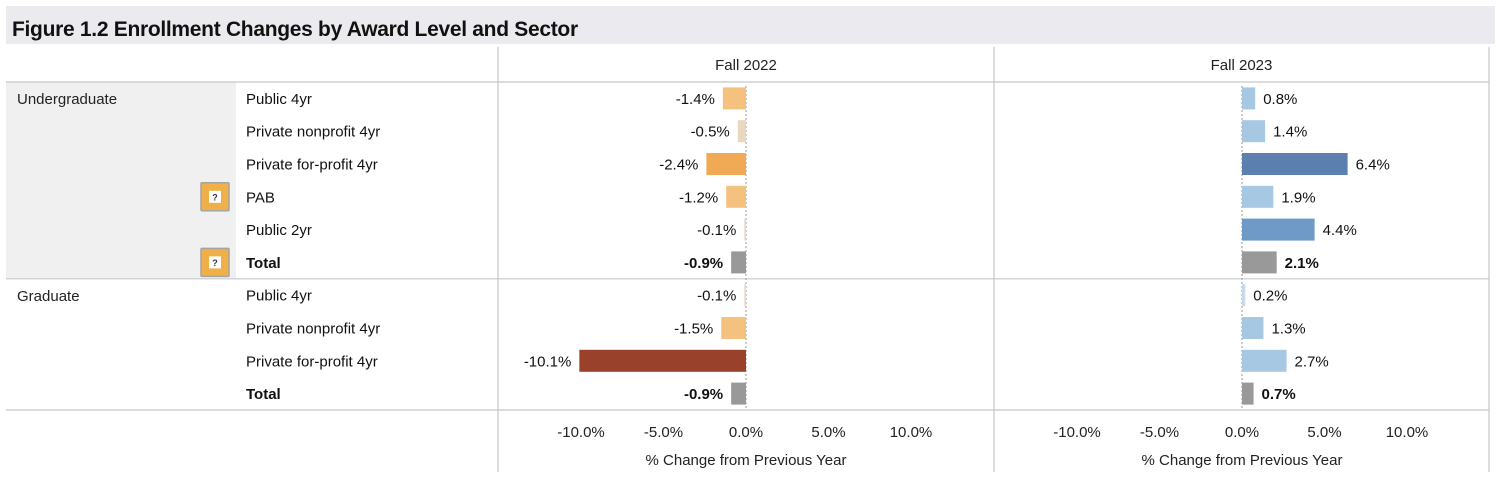 This screenshot has height=483, width=1500. I want to click on data-label: -2.4%, so click(678, 165).